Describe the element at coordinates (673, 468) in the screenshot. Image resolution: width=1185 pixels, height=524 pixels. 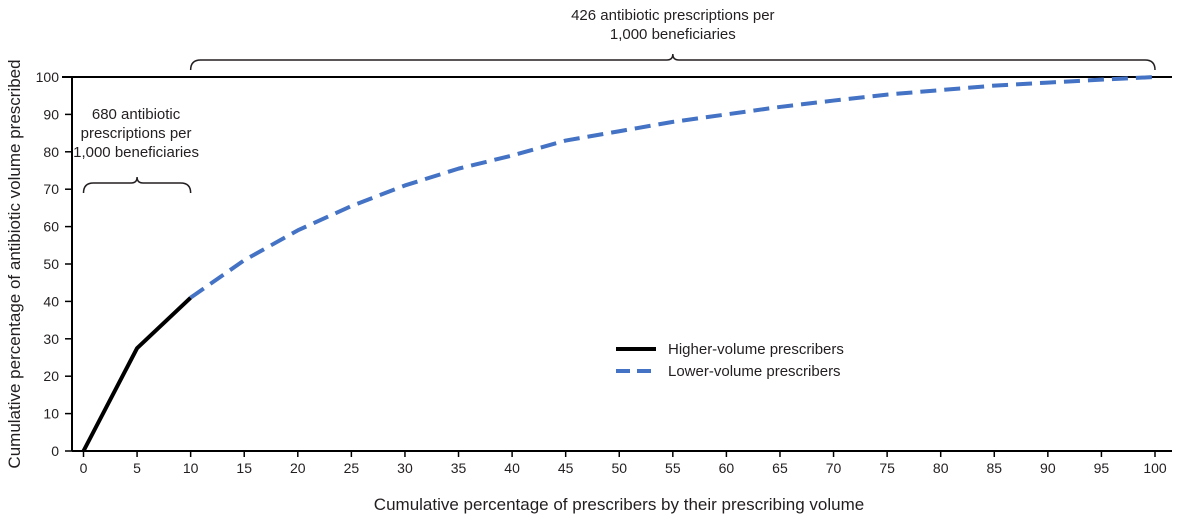
I see `x-tick-label: 55` at that location.